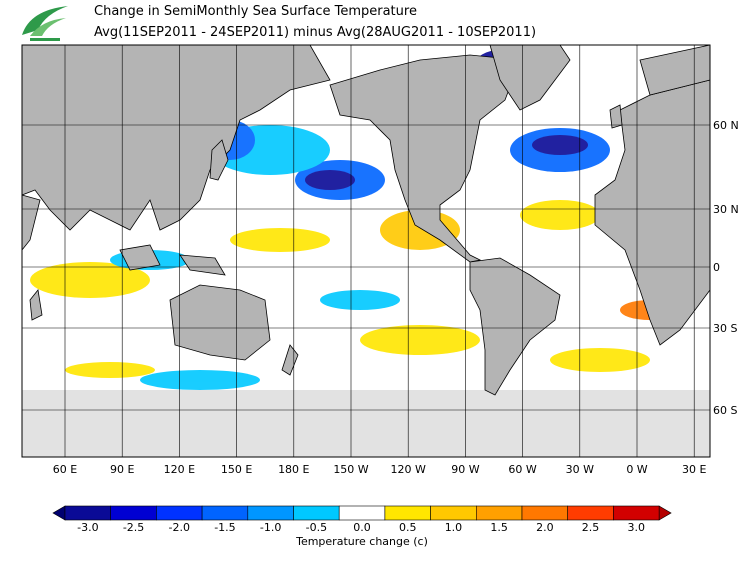 This screenshot has height=564, width=755. I want to click on colorbar-tick-label: 1.0, so click(454, 527).